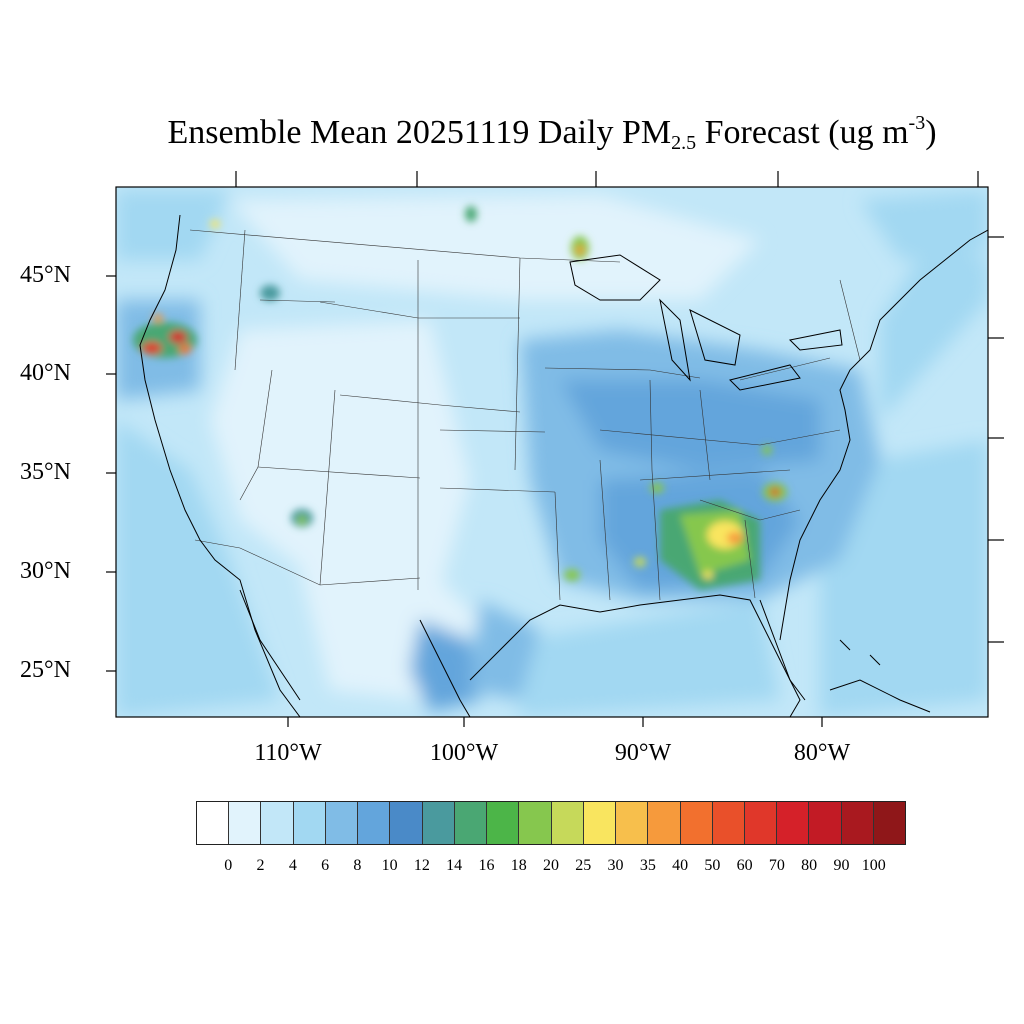  I want to click on colorbar-label: 20, so click(551, 865).